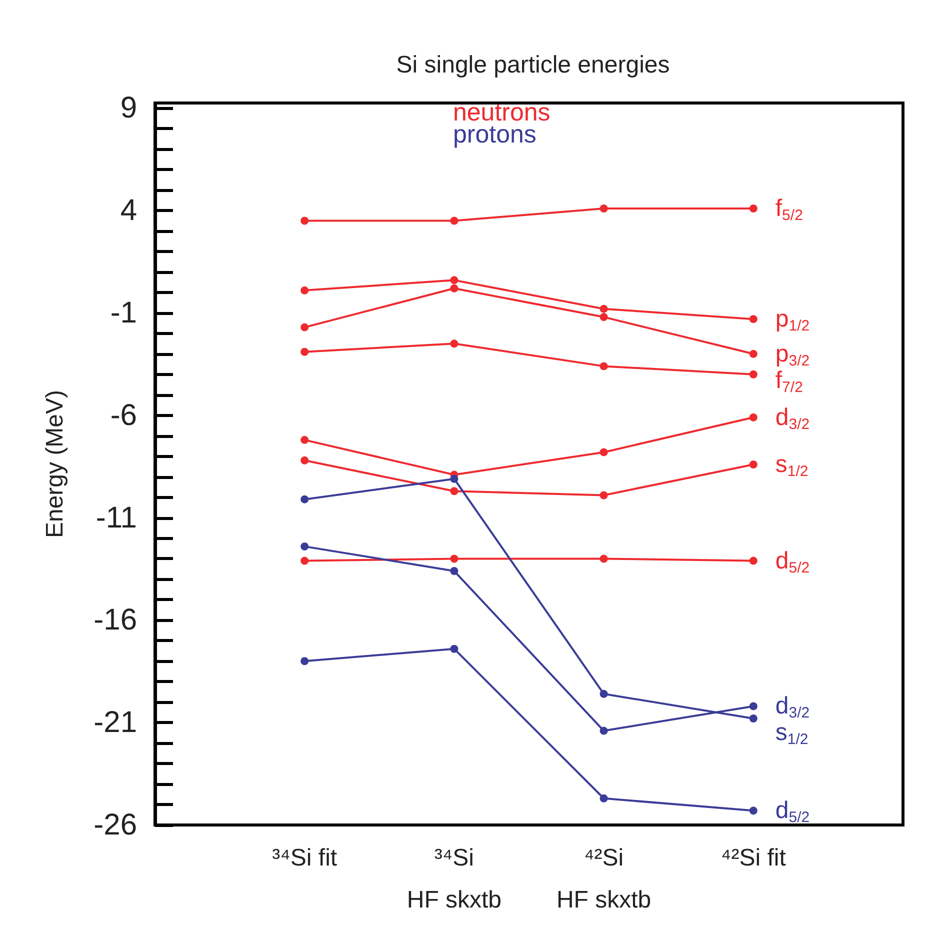 This screenshot has width=929, height=938. I want to click on y-tick-label: -6, so click(123, 415).